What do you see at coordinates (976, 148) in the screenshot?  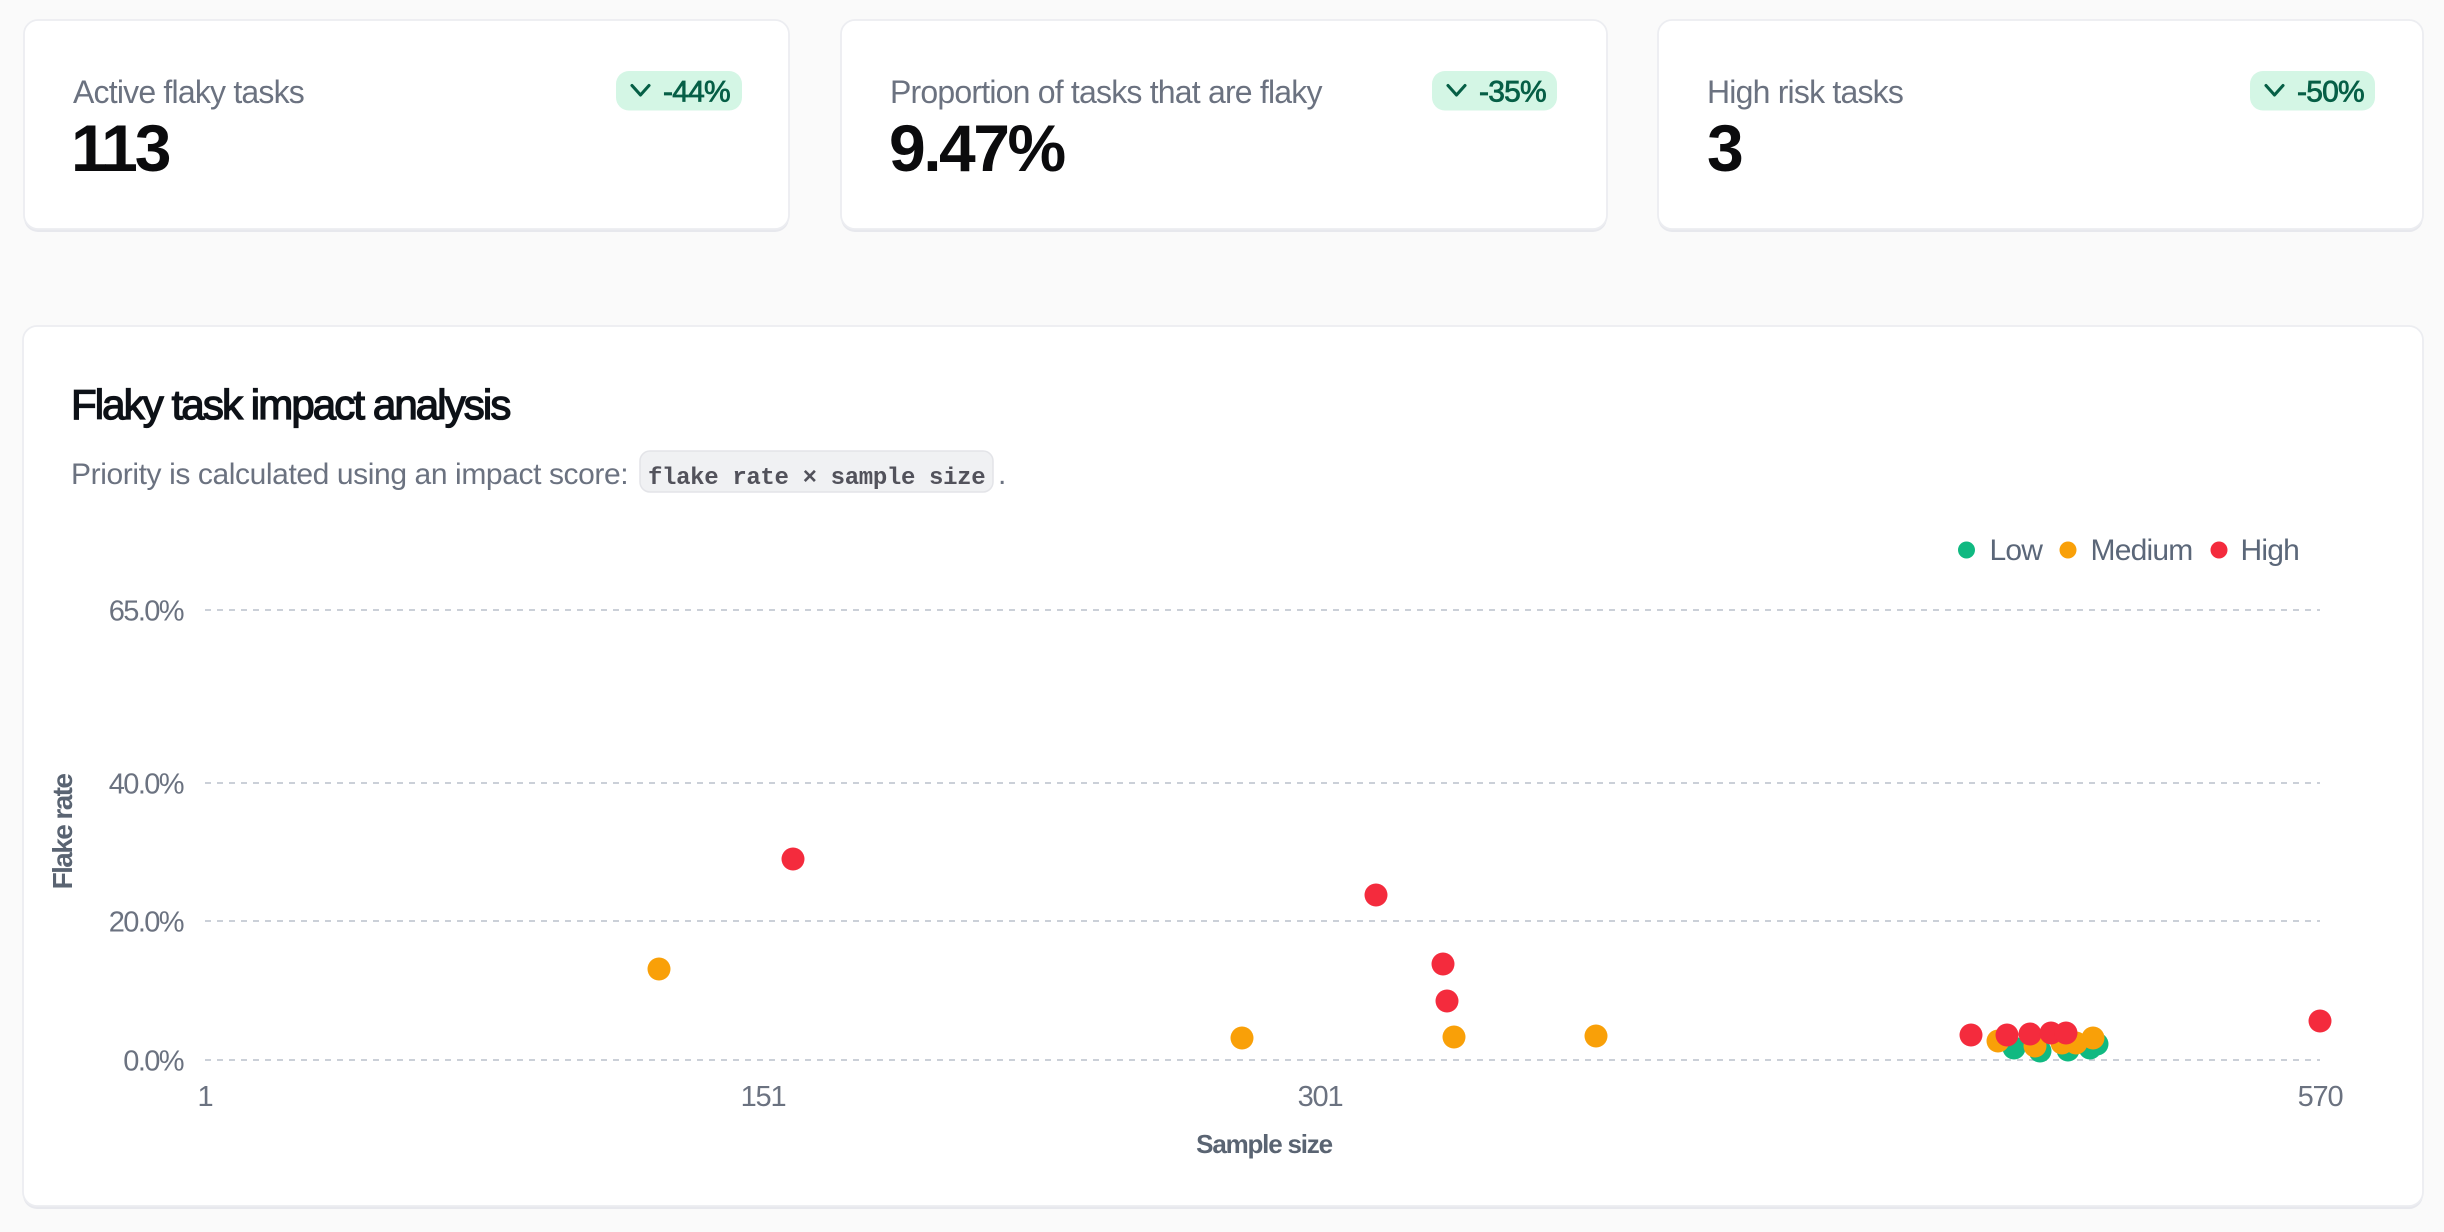 I see `svg-text: 9.47%` at bounding box center [976, 148].